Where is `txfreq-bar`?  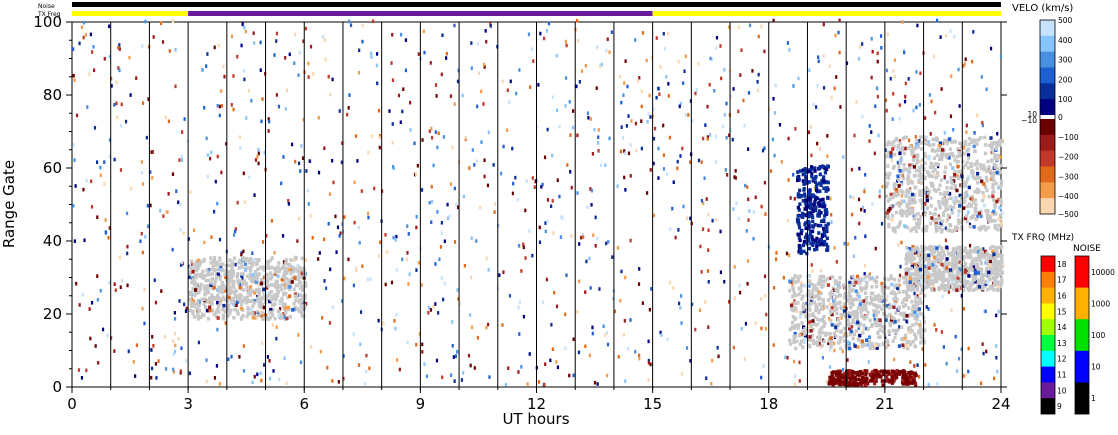 txfreq-bar is located at coordinates (536, 13).